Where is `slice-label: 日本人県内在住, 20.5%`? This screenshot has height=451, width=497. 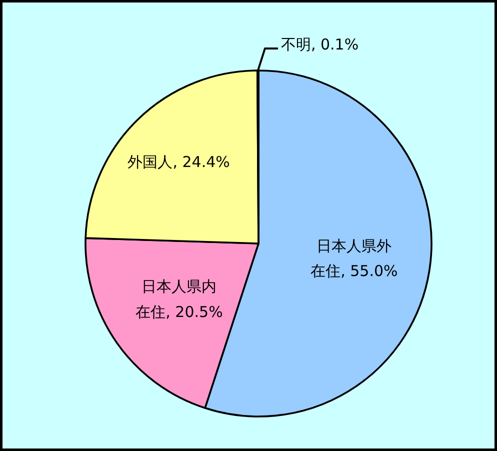
slice-label: 日本人県内在住, 20.5% is located at coordinates (179, 299).